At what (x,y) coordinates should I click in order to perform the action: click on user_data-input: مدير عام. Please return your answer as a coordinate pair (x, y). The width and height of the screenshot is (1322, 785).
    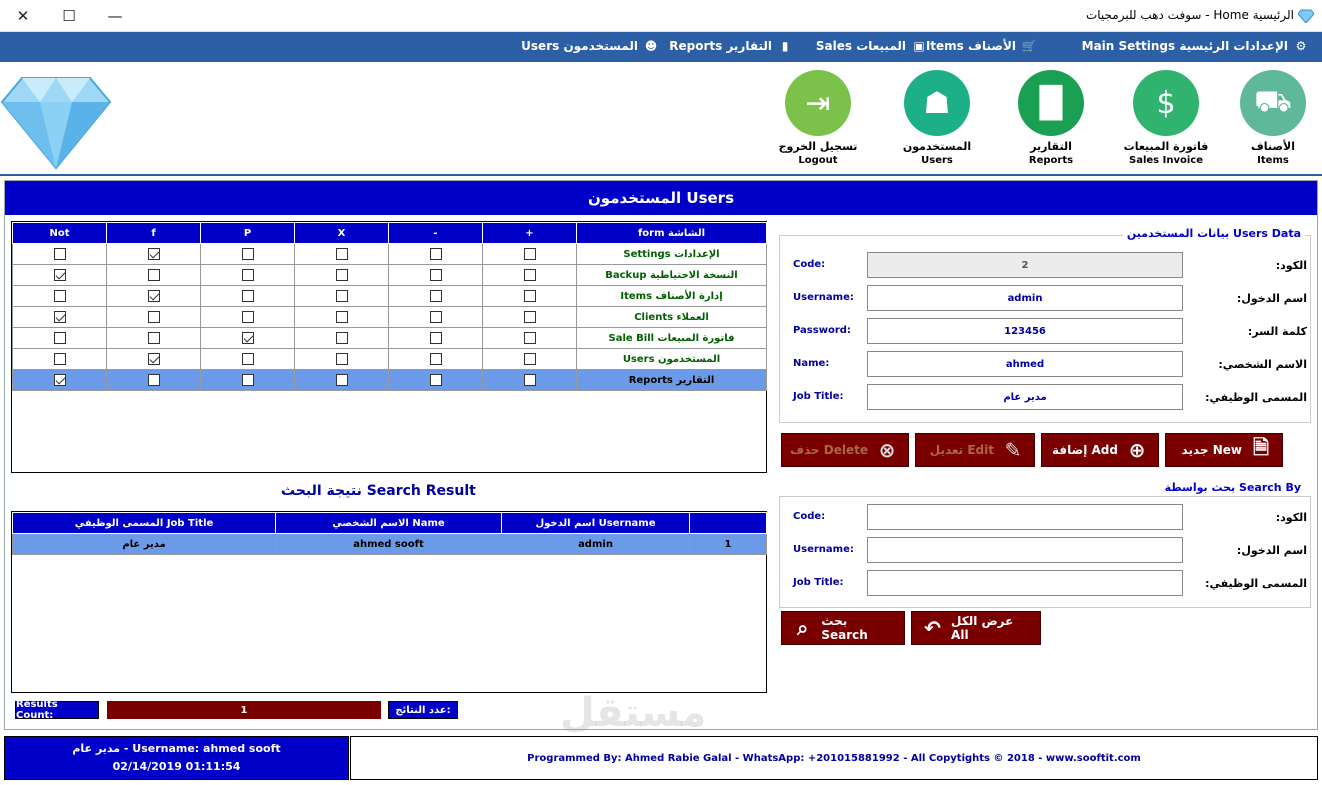
    Looking at the image, I should click on (1025, 397).